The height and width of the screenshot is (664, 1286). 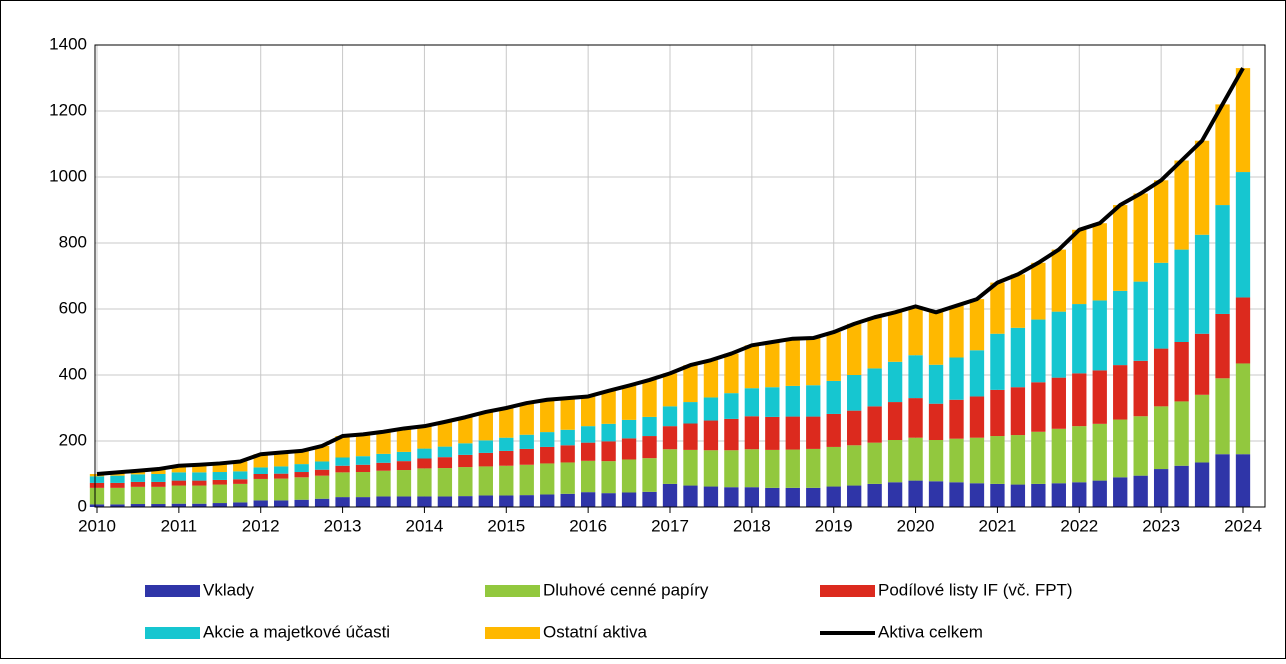 I want to click on y-tick-label: 800, so click(x=73, y=241).